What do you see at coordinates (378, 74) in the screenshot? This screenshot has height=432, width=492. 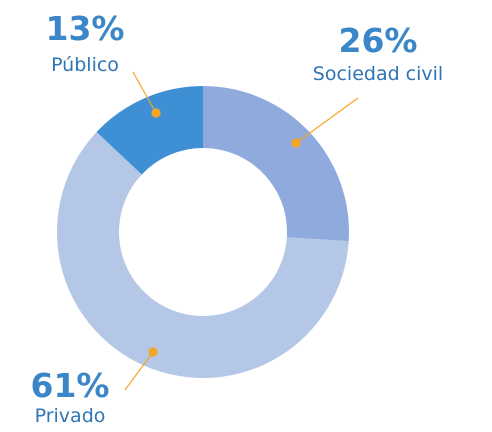 I see `category-label: Sociedad civil` at bounding box center [378, 74].